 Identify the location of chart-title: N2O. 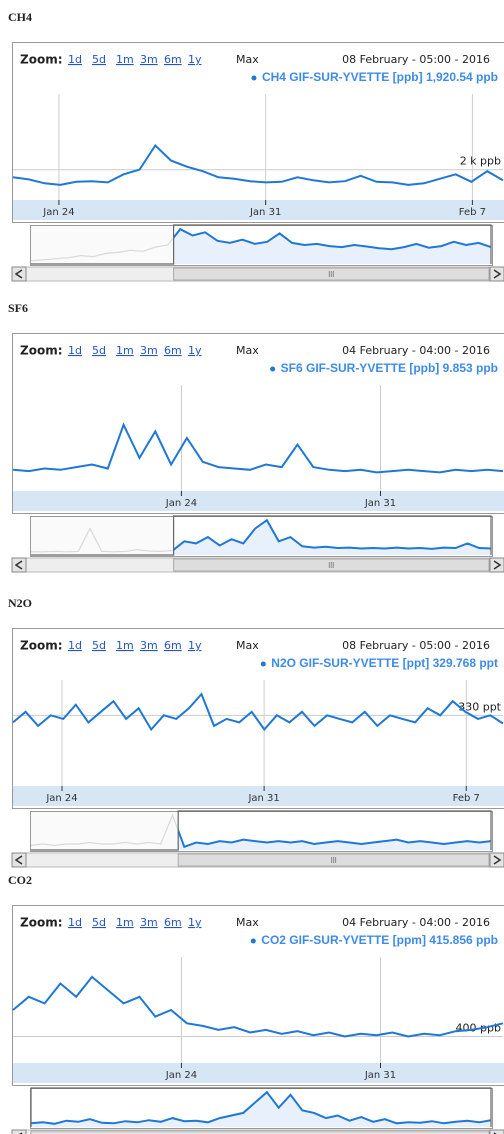
(20, 603).